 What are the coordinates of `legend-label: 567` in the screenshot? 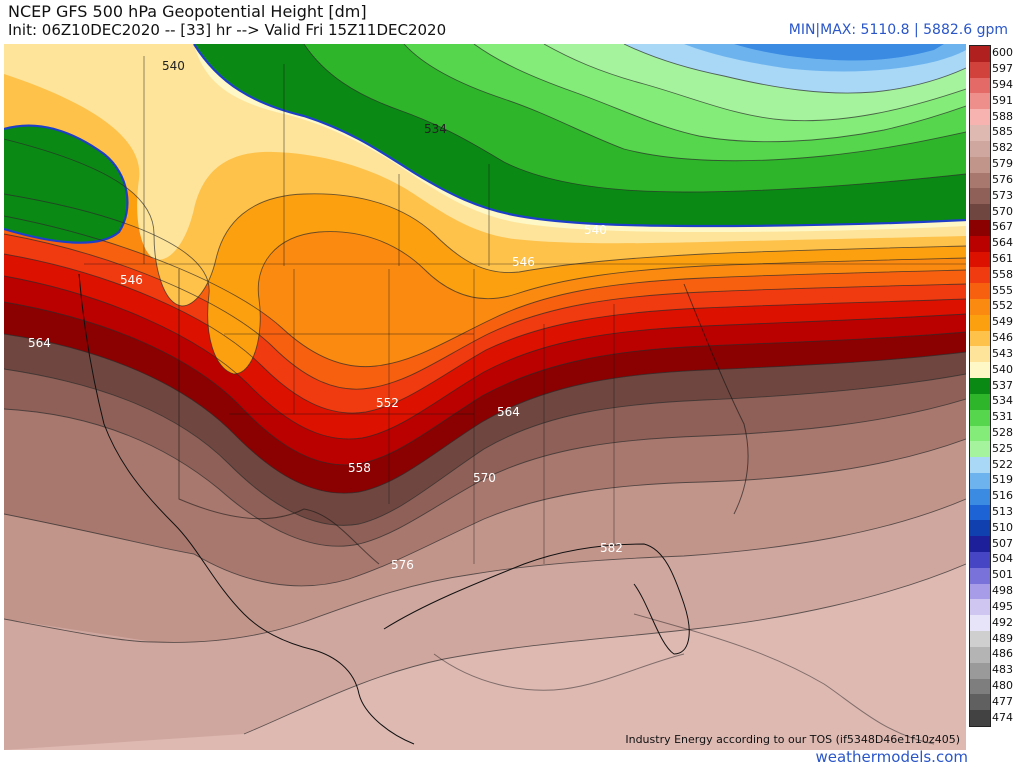 It's located at (1002, 227).